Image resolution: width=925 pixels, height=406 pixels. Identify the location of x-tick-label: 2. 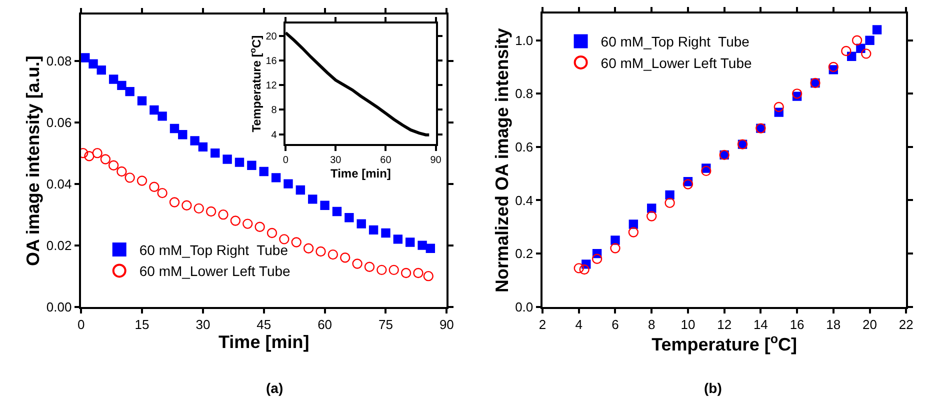
(542, 324).